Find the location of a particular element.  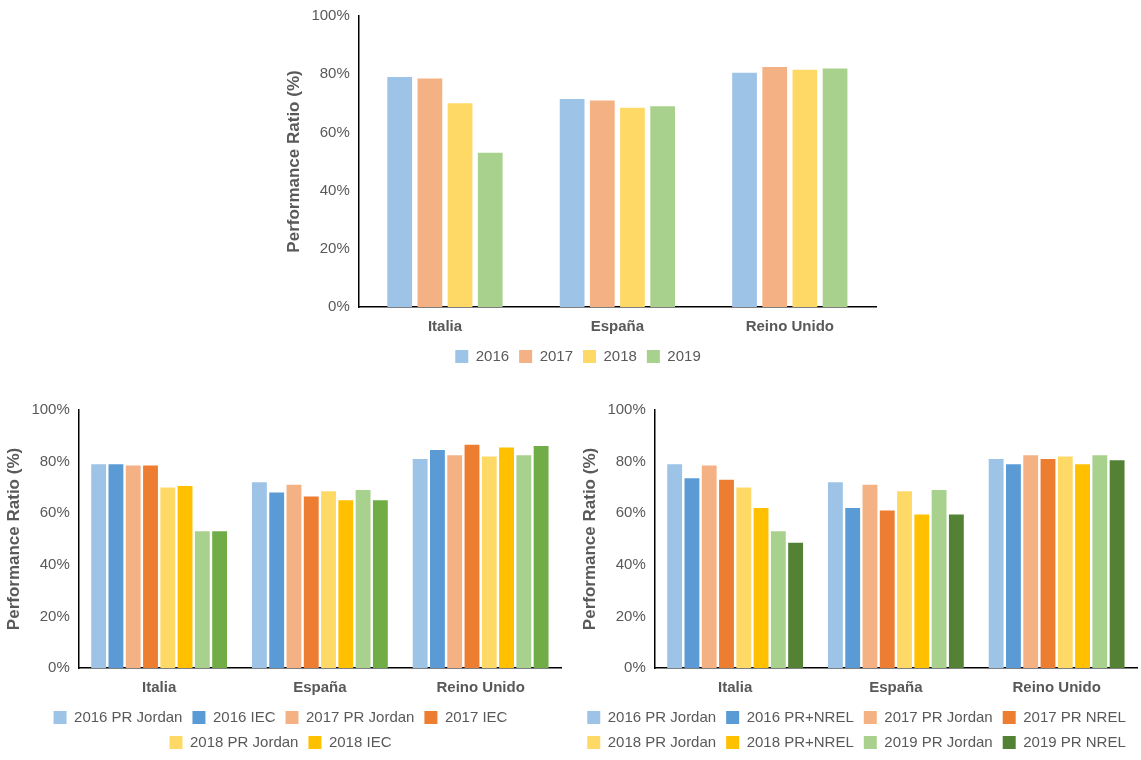

legend-label: 2016 IEC is located at coordinates (244, 716).